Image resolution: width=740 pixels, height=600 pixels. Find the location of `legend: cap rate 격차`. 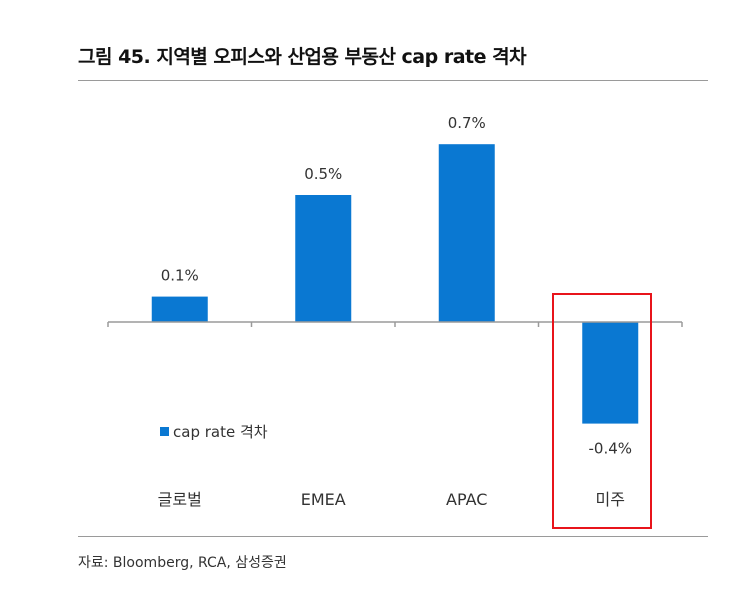

legend: cap rate 격차 is located at coordinates (214, 432).